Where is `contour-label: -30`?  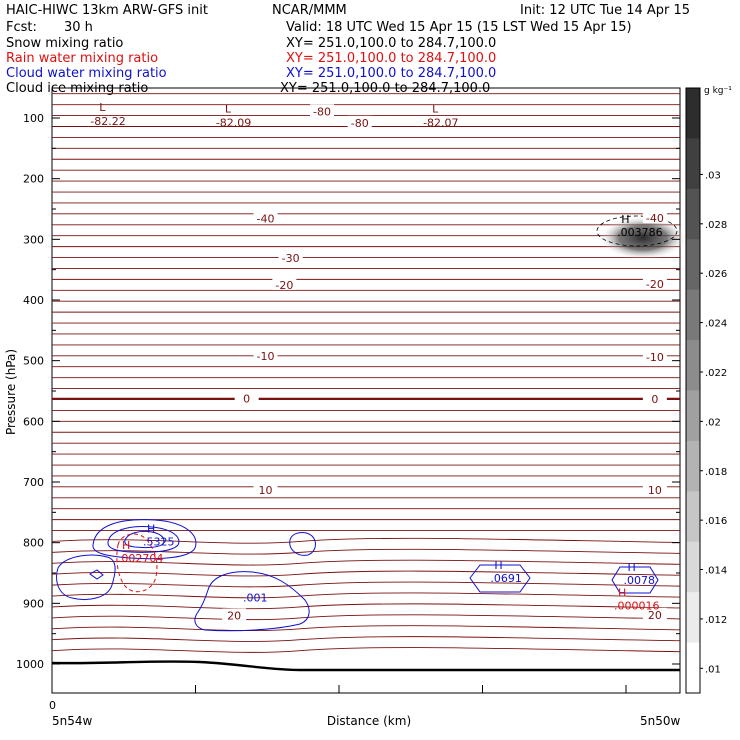
contour-label: -30 is located at coordinates (291, 258).